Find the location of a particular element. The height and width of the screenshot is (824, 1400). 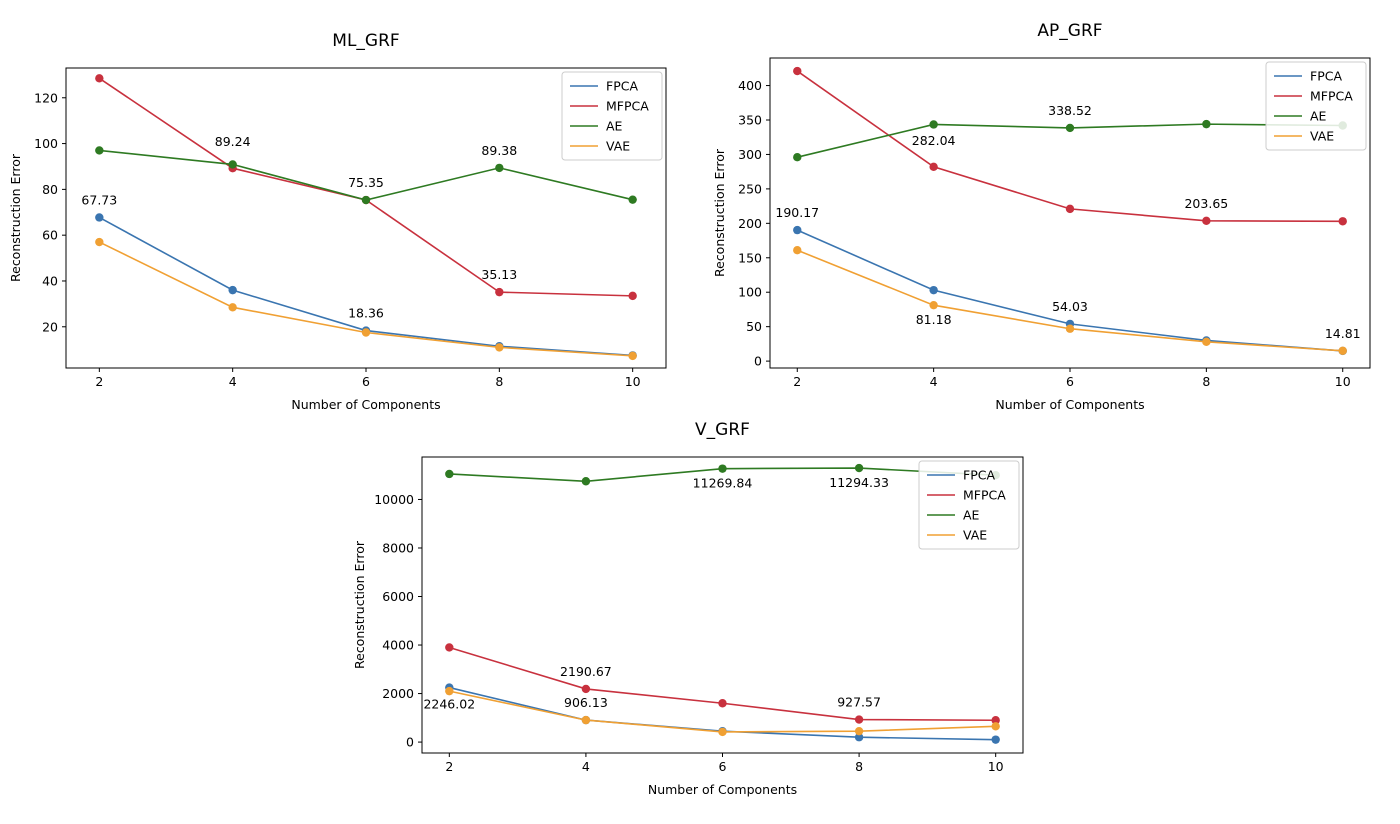

ml-y-tick-label: 100 is located at coordinates (46, 143).